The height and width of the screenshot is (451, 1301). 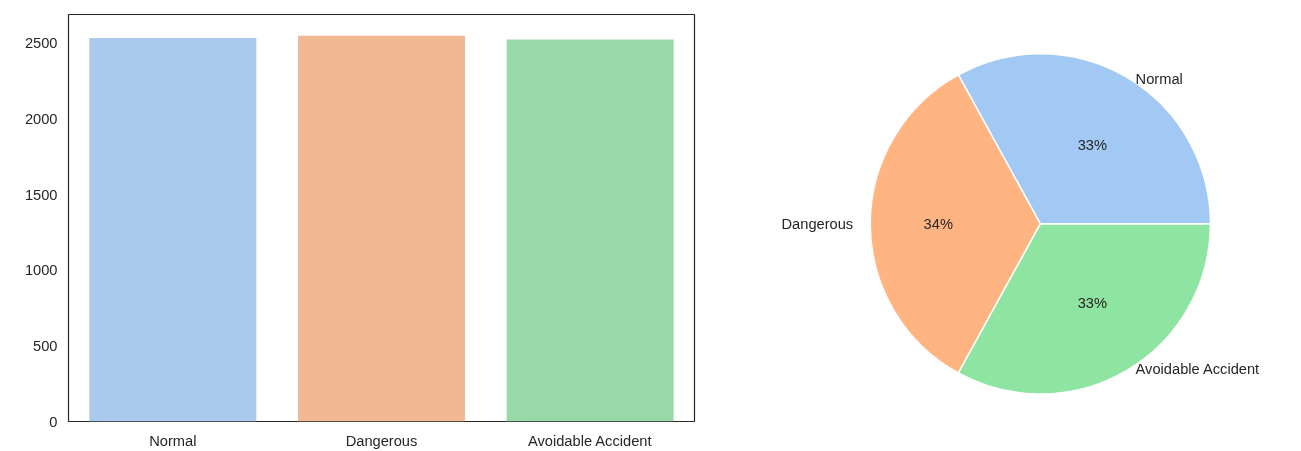 What do you see at coordinates (41, 118) in the screenshot?
I see `y-tick-label: 2000` at bounding box center [41, 118].